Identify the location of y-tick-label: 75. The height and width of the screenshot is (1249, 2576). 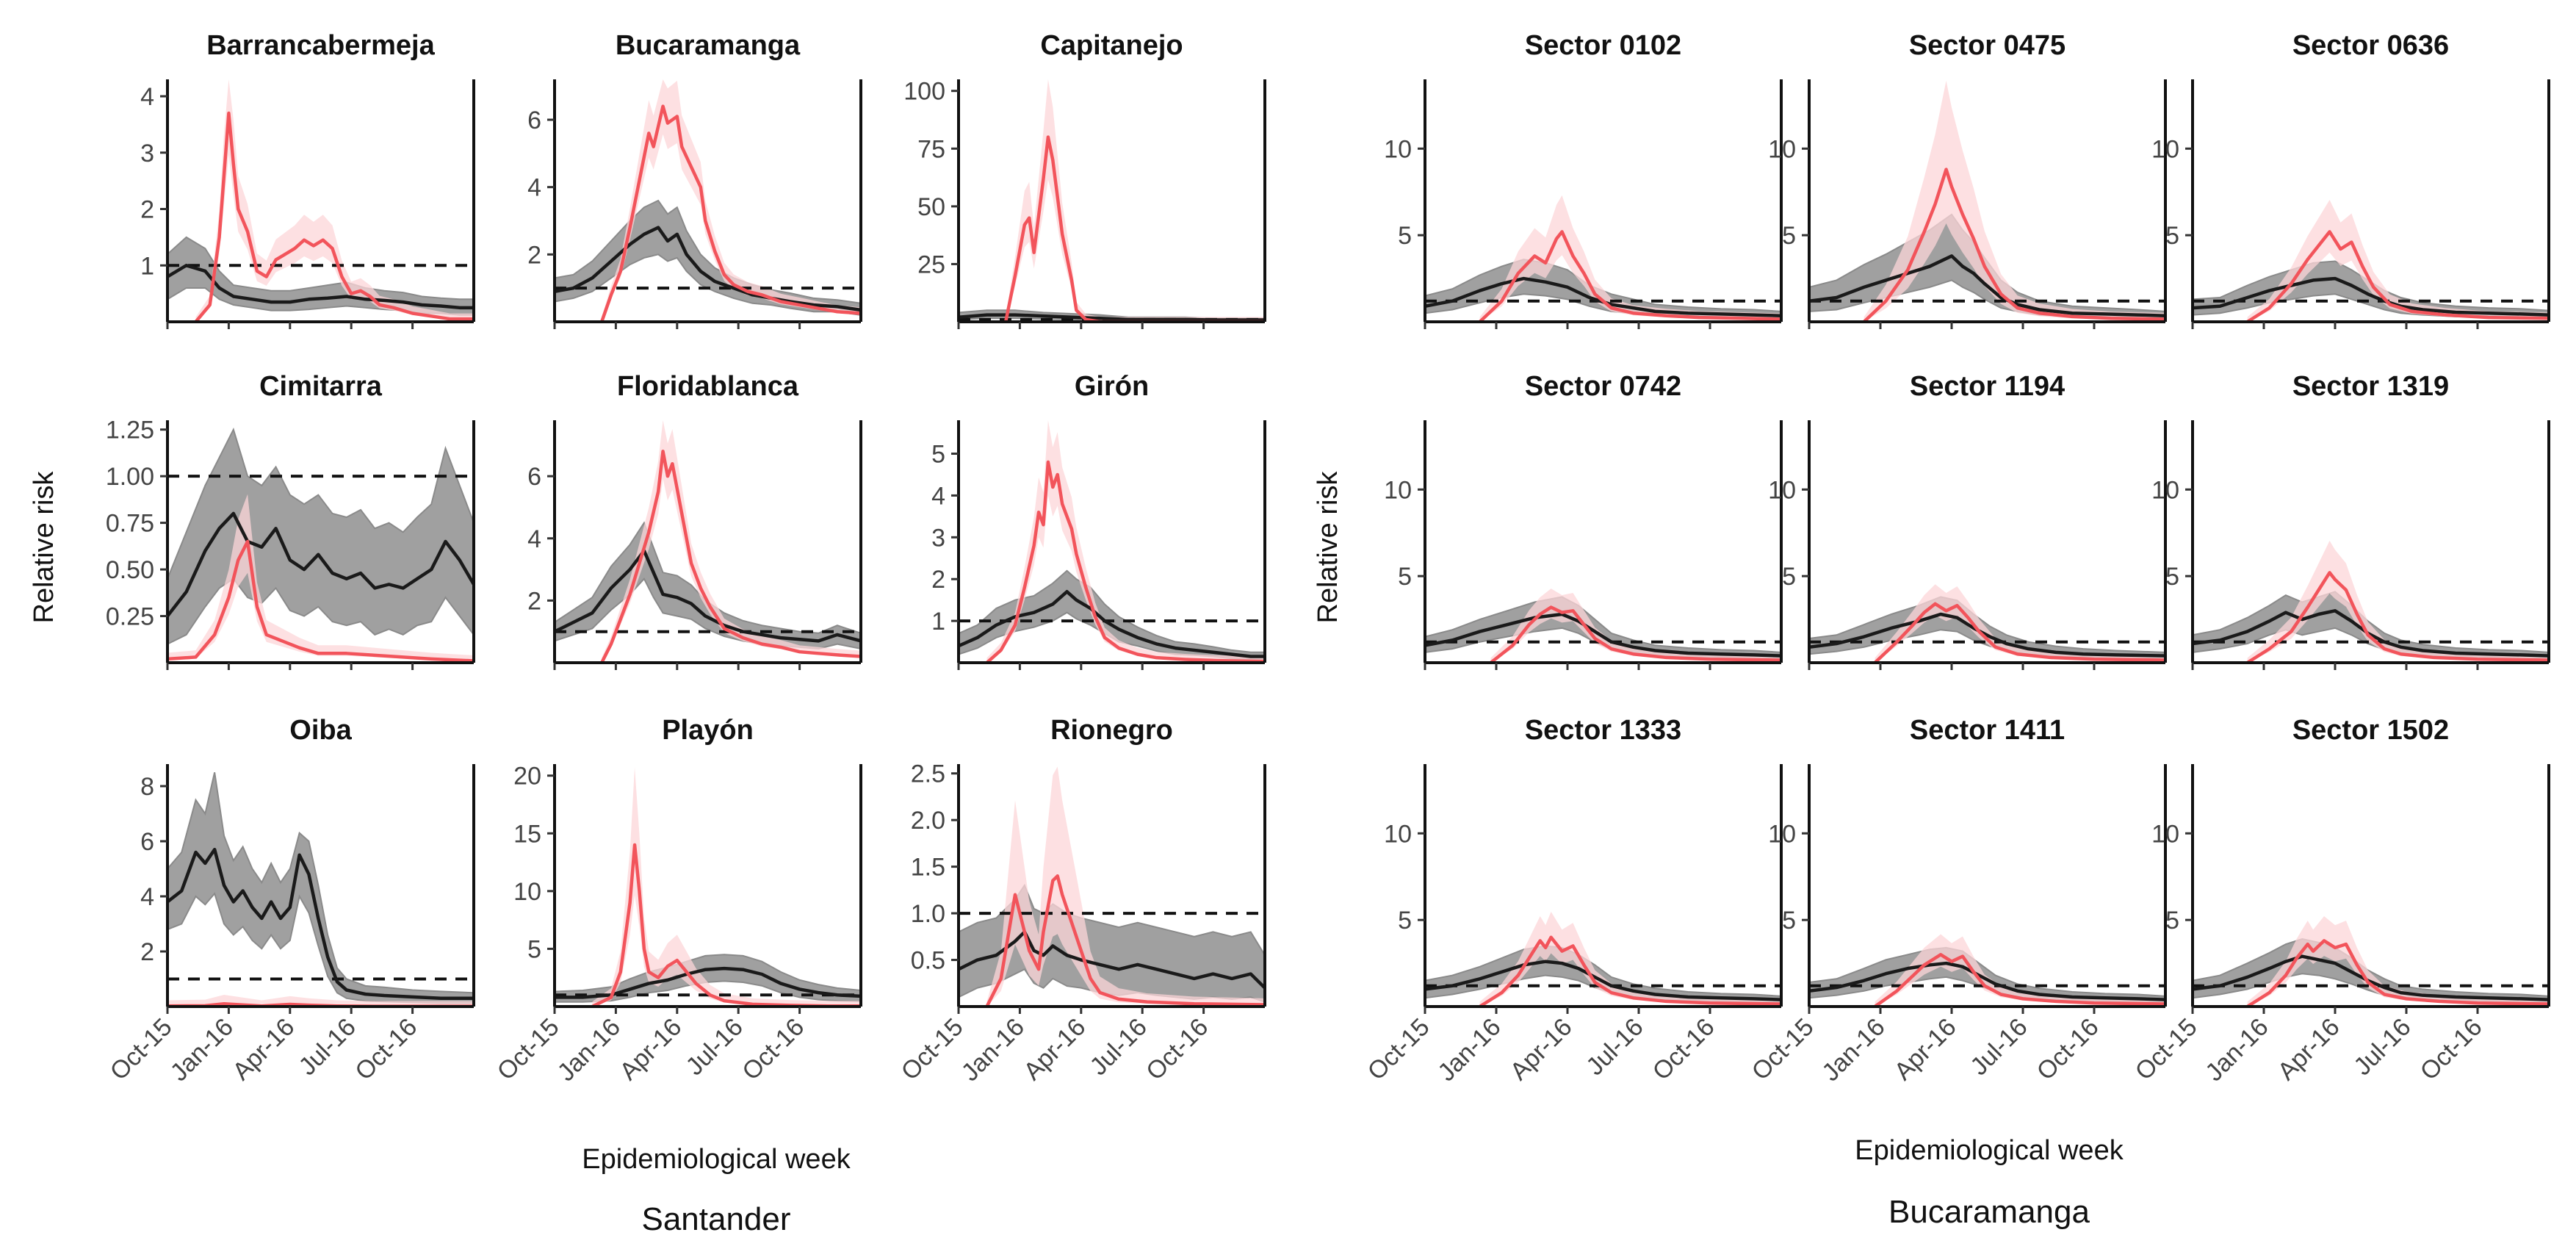
(931, 149).